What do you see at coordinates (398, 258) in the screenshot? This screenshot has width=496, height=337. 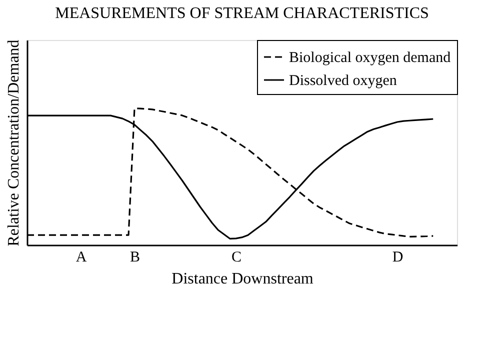 I see `x-tick-label: D` at bounding box center [398, 258].